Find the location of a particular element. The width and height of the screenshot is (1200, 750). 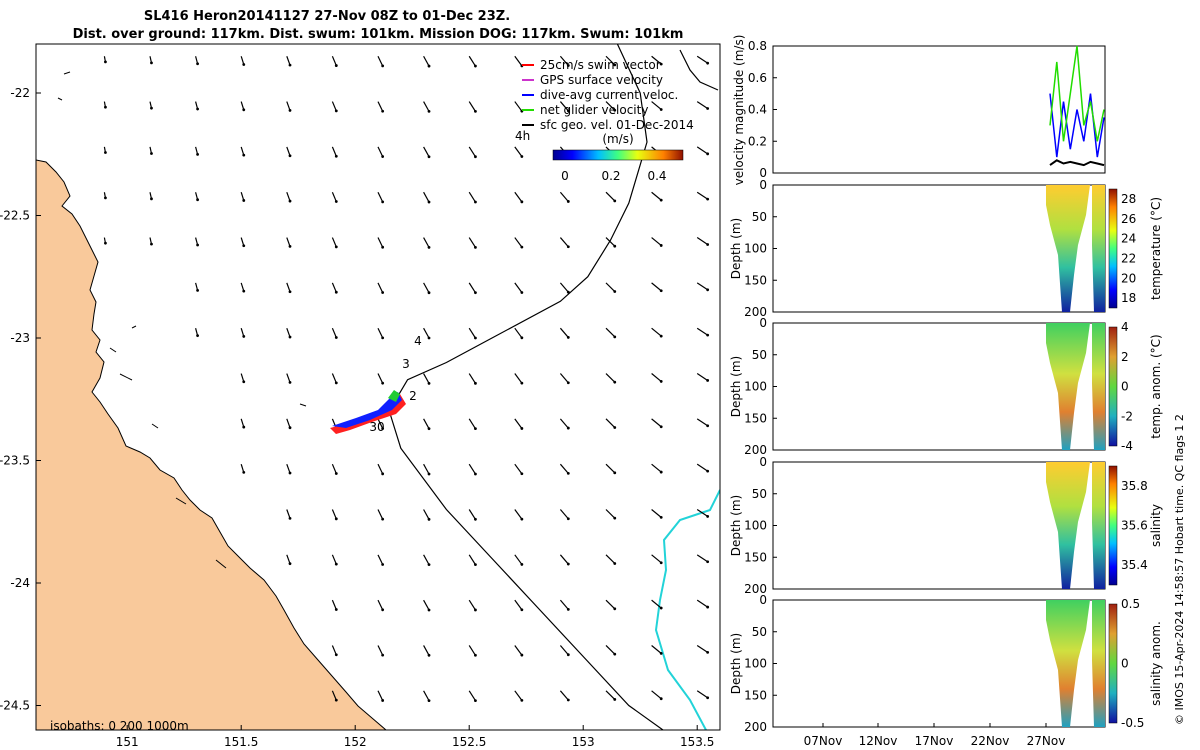

legend-label-2: dive-avg current veloc. is located at coordinates (609, 95).